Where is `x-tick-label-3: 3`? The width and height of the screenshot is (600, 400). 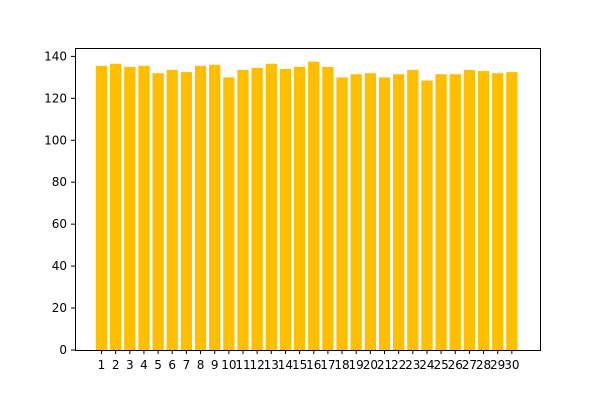
x-tick-label-3: 3 is located at coordinates (130, 365).